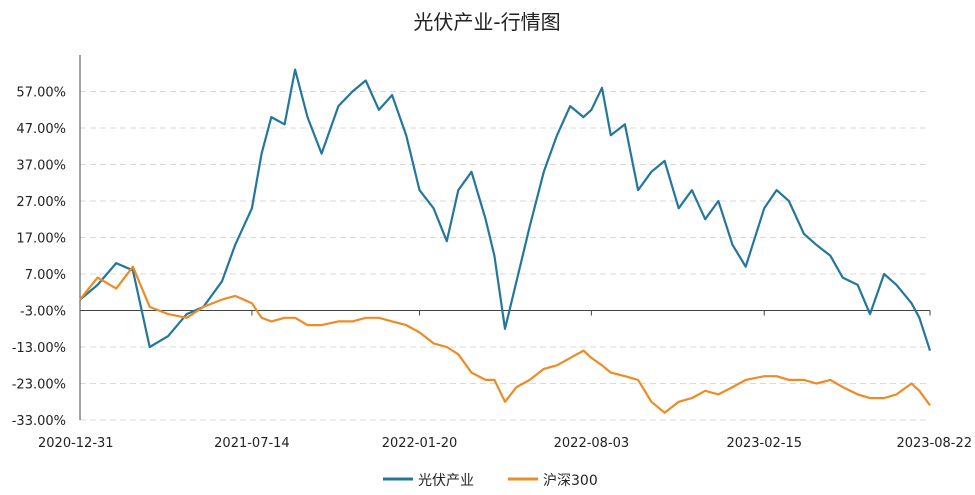 Image resolution: width=975 pixels, height=495 pixels. Describe the element at coordinates (45, 275) in the screenshot. I see `y-tick-label: 7.00%` at that location.